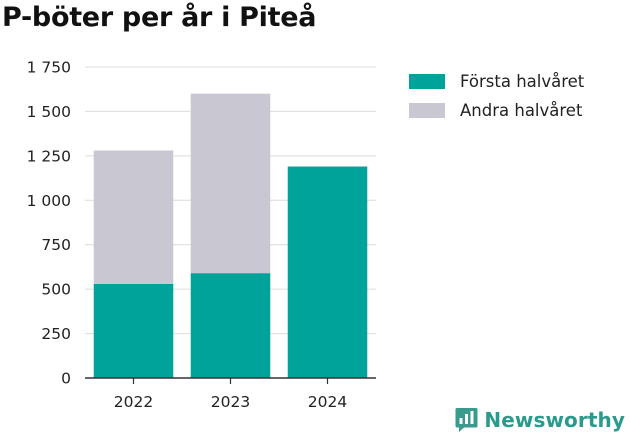 Image resolution: width=631 pixels, height=439 pixels. I want to click on y-tick-label: 0, so click(66, 379).